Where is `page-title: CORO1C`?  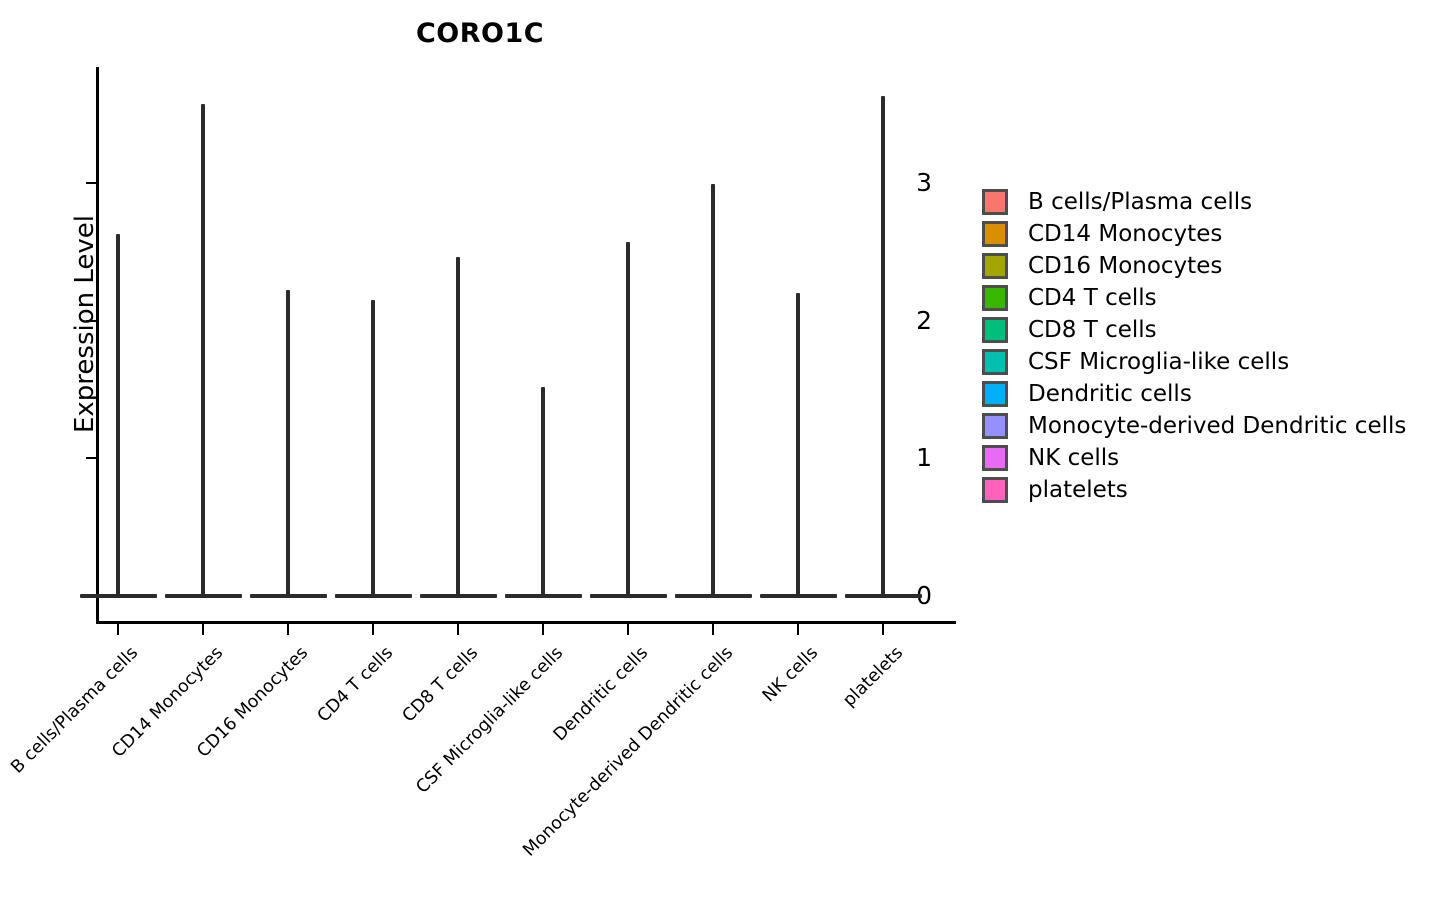 page-title: CORO1C is located at coordinates (480, 33).